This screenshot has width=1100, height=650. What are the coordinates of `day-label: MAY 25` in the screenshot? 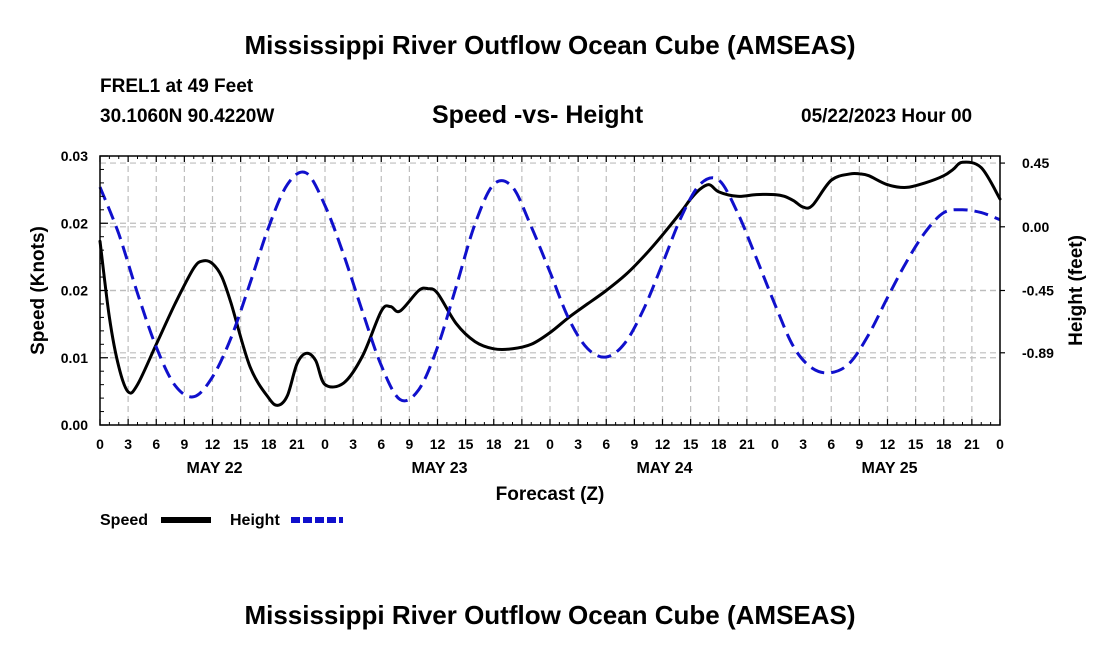 It's located at (889, 468).